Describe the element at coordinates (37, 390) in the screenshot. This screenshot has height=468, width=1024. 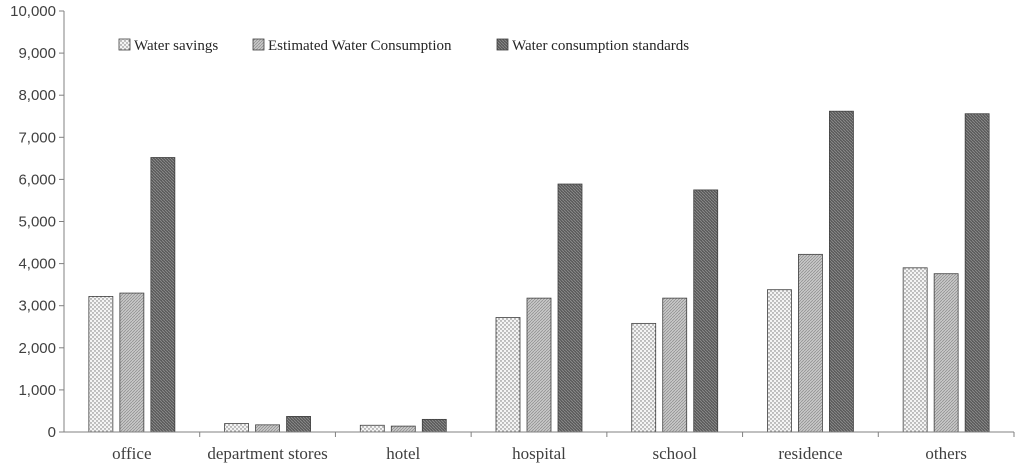
I see `y-tick-label: 1,000` at that location.